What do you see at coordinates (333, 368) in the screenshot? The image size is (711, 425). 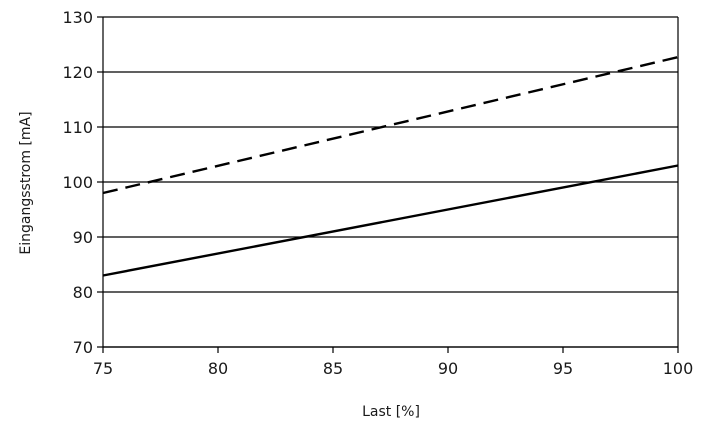 I see `x-tick-label-2: 85` at bounding box center [333, 368].